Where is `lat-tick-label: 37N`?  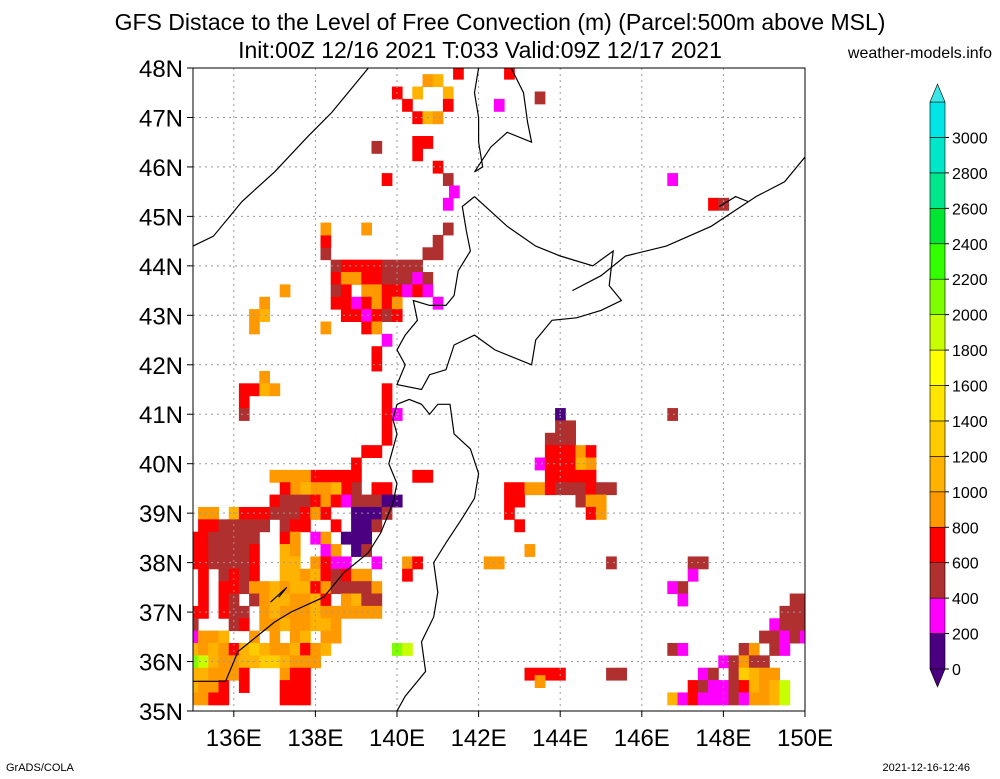 lat-tick-label: 37N is located at coordinates (161, 613).